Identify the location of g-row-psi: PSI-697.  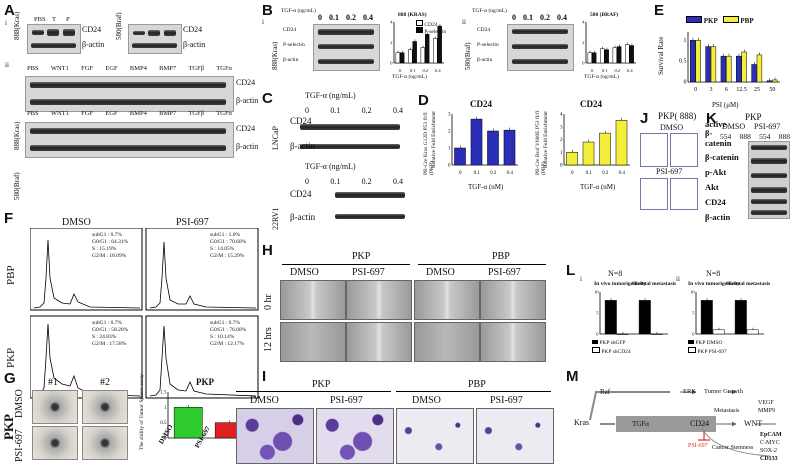
(19, 445).